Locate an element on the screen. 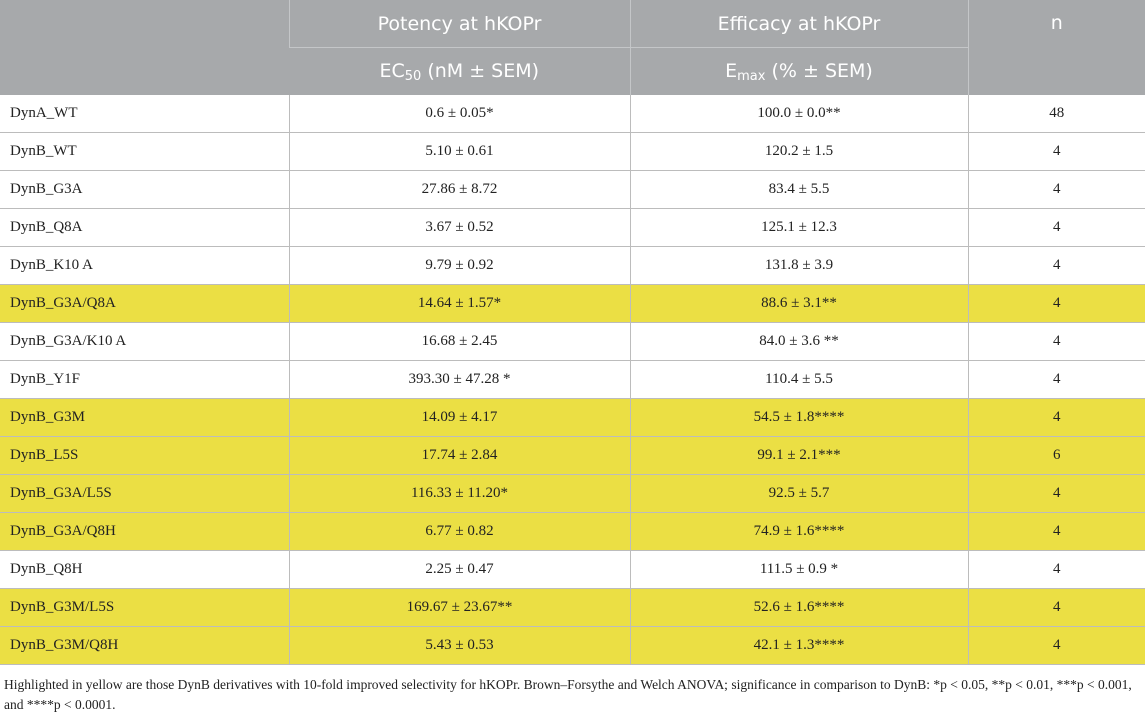  cell-peptide: DynB_K10 A is located at coordinates (144, 265).